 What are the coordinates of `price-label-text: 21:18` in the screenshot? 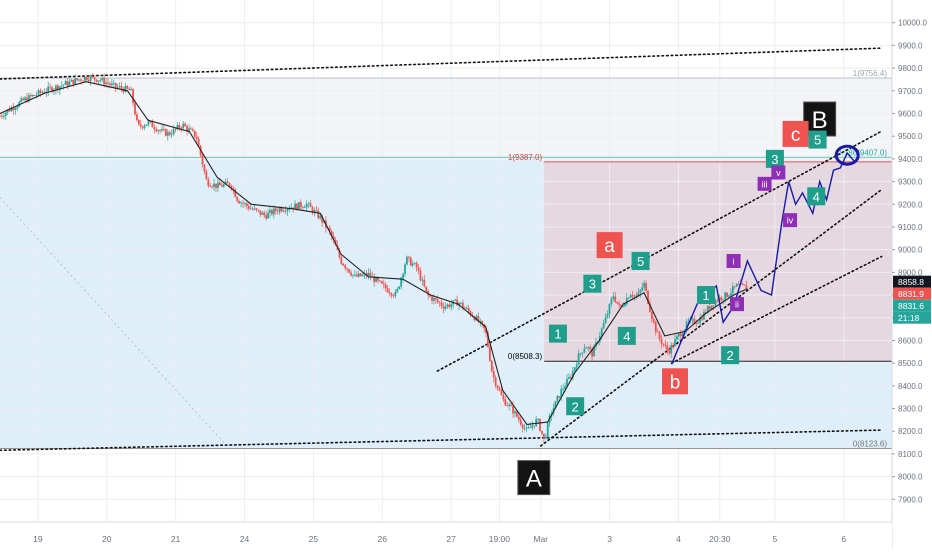 It's located at (909, 318).